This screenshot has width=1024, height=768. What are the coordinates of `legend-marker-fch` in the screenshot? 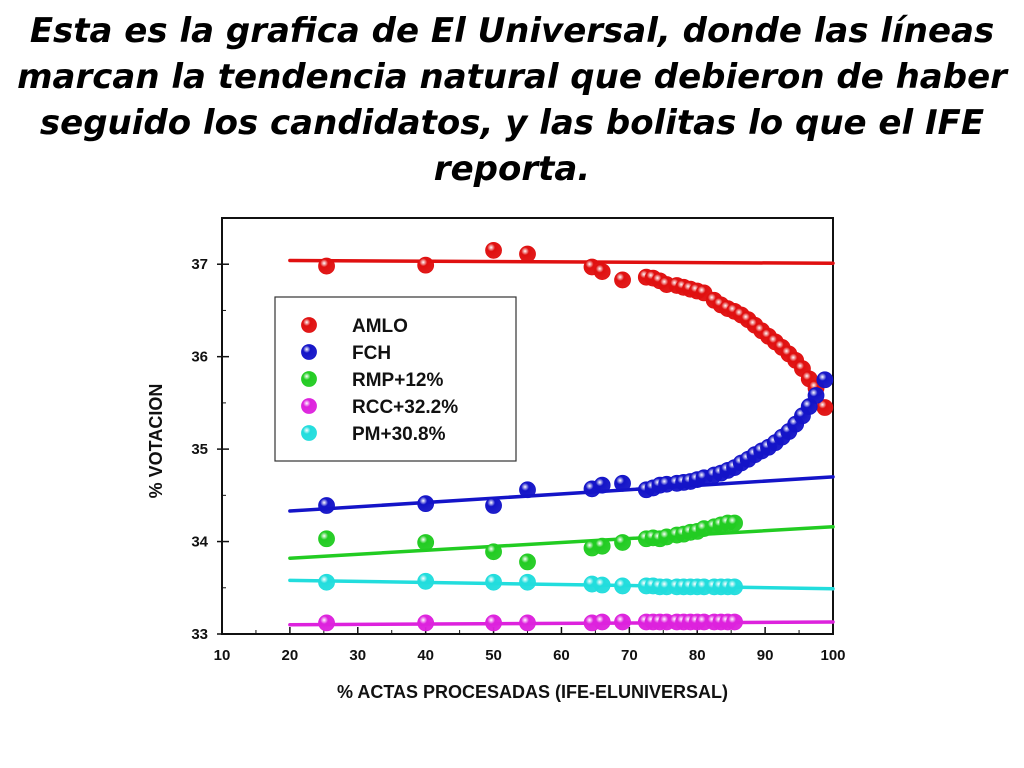 It's located at (309, 352).